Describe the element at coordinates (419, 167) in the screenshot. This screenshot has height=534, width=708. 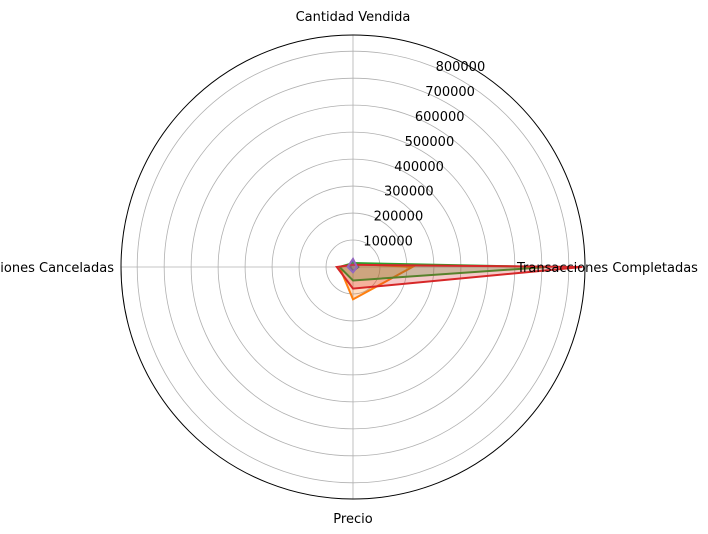
I see `radial-tick-label: 400000` at that location.